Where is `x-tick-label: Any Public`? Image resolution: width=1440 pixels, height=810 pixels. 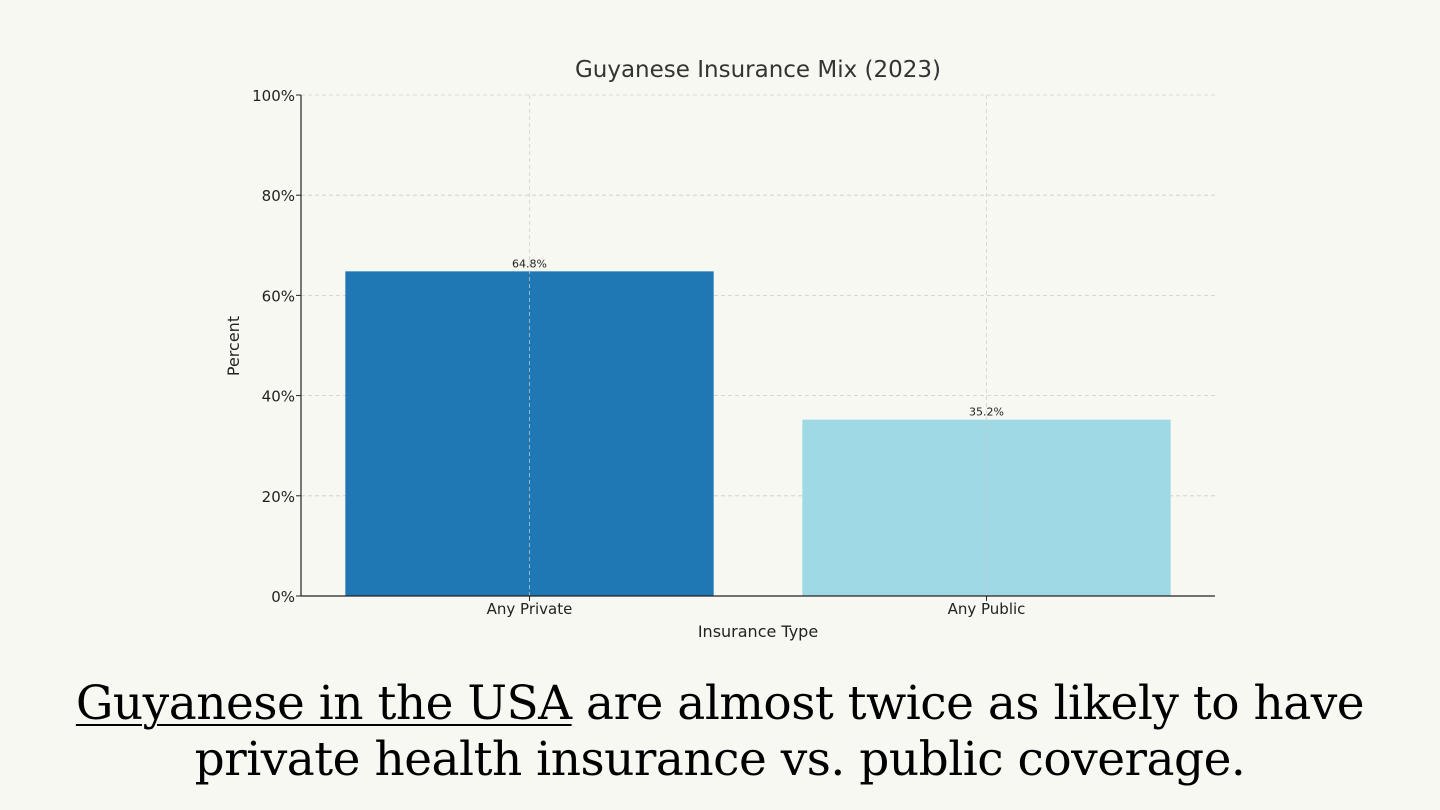 x-tick-label: Any Public is located at coordinates (987, 609).